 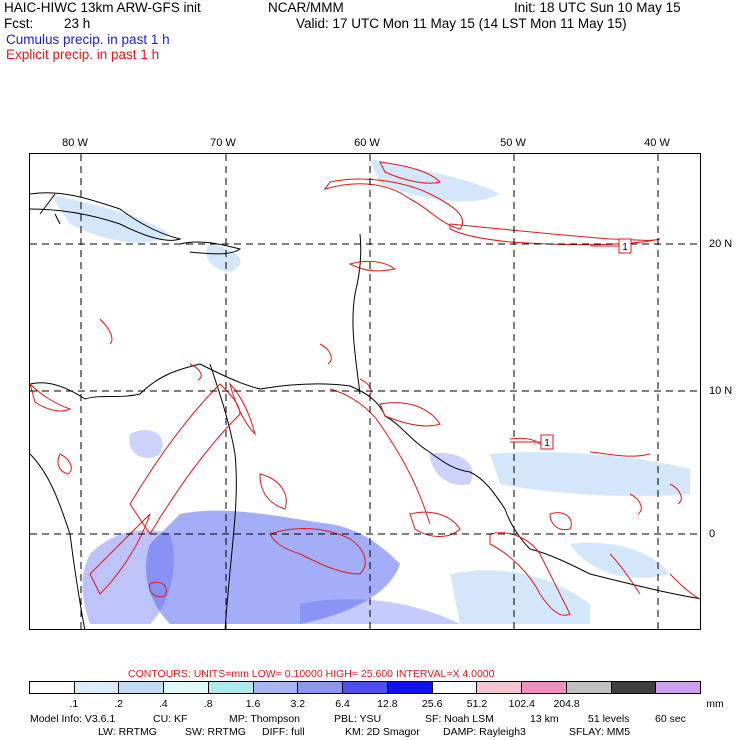 What do you see at coordinates (532, 442) in the screenshot?
I see `max-marker-2: 1` at bounding box center [532, 442].